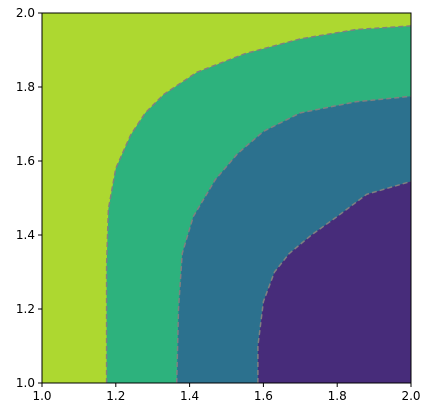  I want to click on x-axis: 1.0 1.2 1.4 1.6 1.8 2.0, so click(226, 393).